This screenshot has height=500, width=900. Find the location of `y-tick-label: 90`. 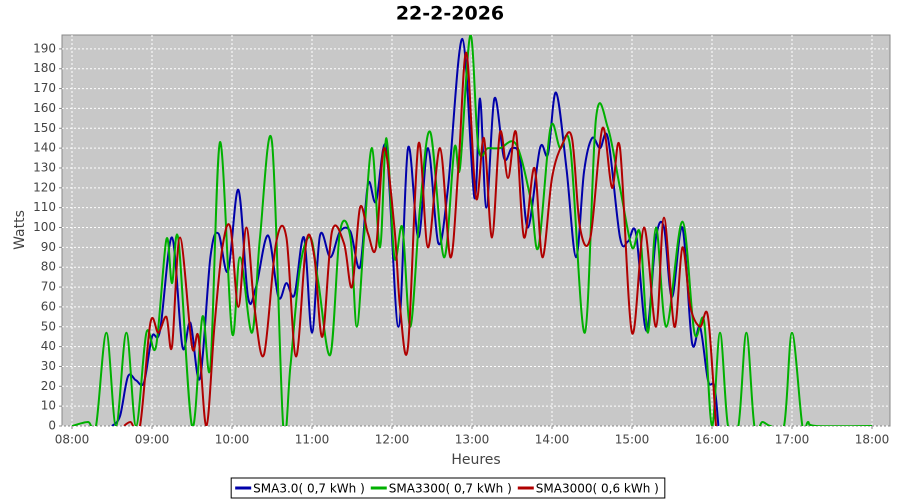

y-tick-label: 90 is located at coordinates (48, 247).